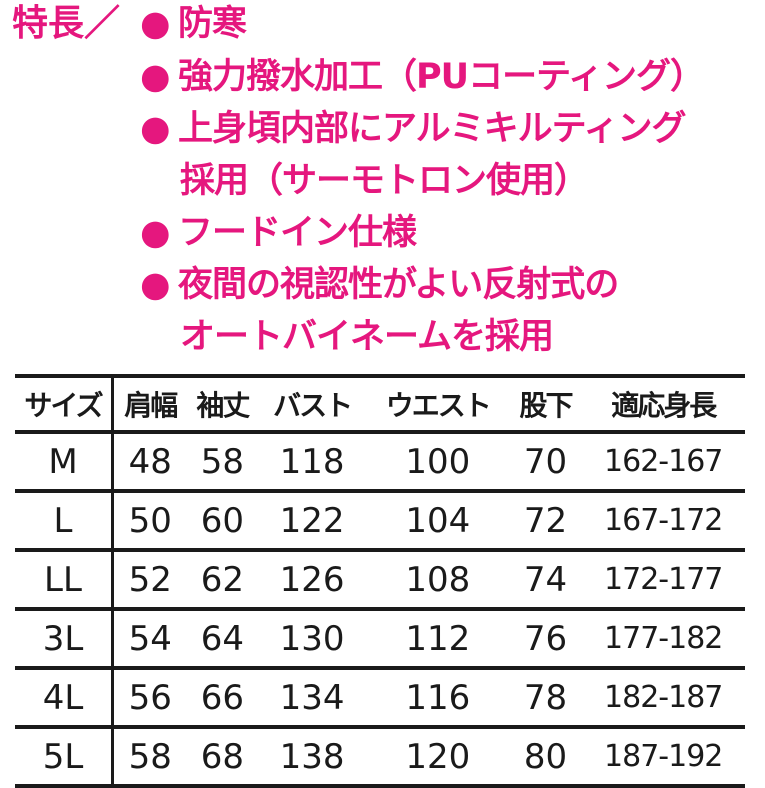 The height and width of the screenshot is (788, 765). Describe the element at coordinates (312, 698) in the screenshot. I see `table-cell: 134` at that location.